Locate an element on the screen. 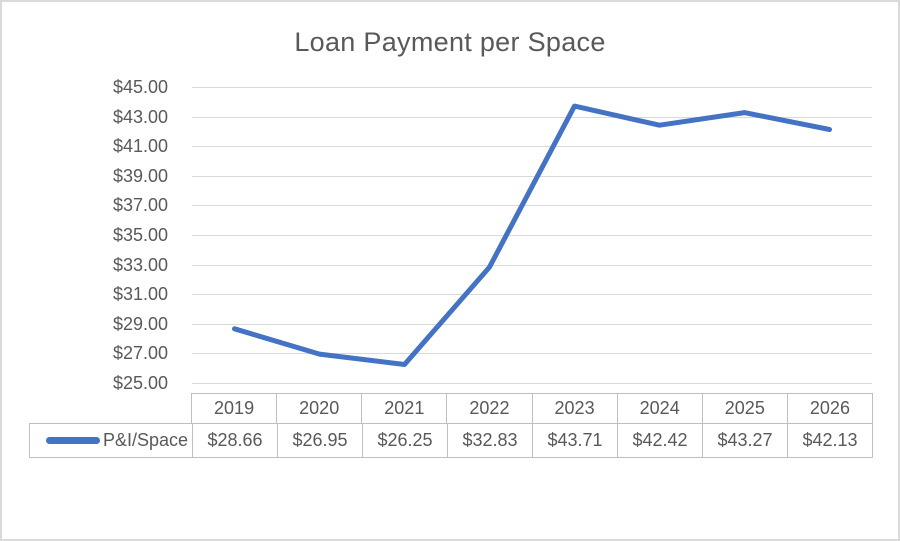 Image resolution: width=900 pixels, height=541 pixels. y-axis-tick-label: $29.00 is located at coordinates (140, 323).